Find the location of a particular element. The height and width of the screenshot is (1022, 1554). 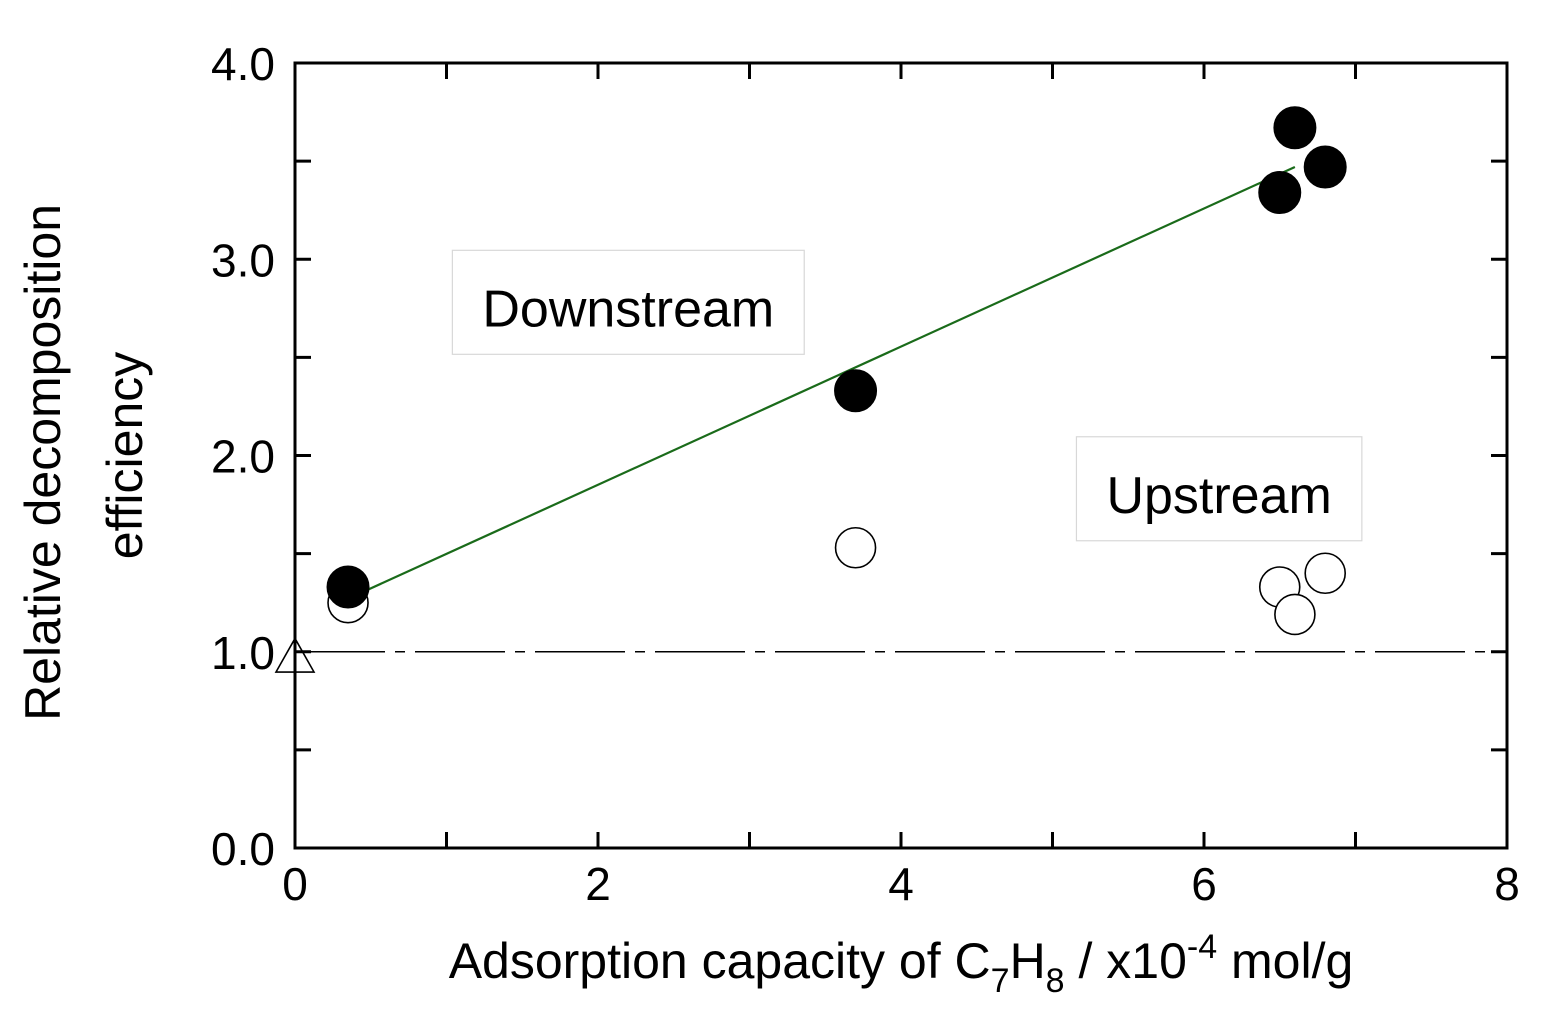

x-axis-title-mid: H is located at coordinates (1028, 961).